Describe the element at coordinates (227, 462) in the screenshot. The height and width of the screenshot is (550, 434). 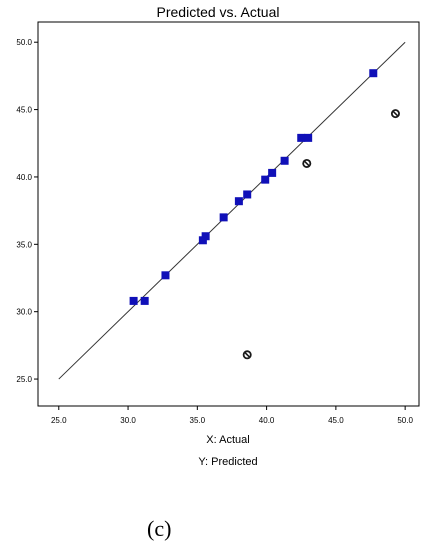
I see `y-axis-label: Y: Predicted` at that location.